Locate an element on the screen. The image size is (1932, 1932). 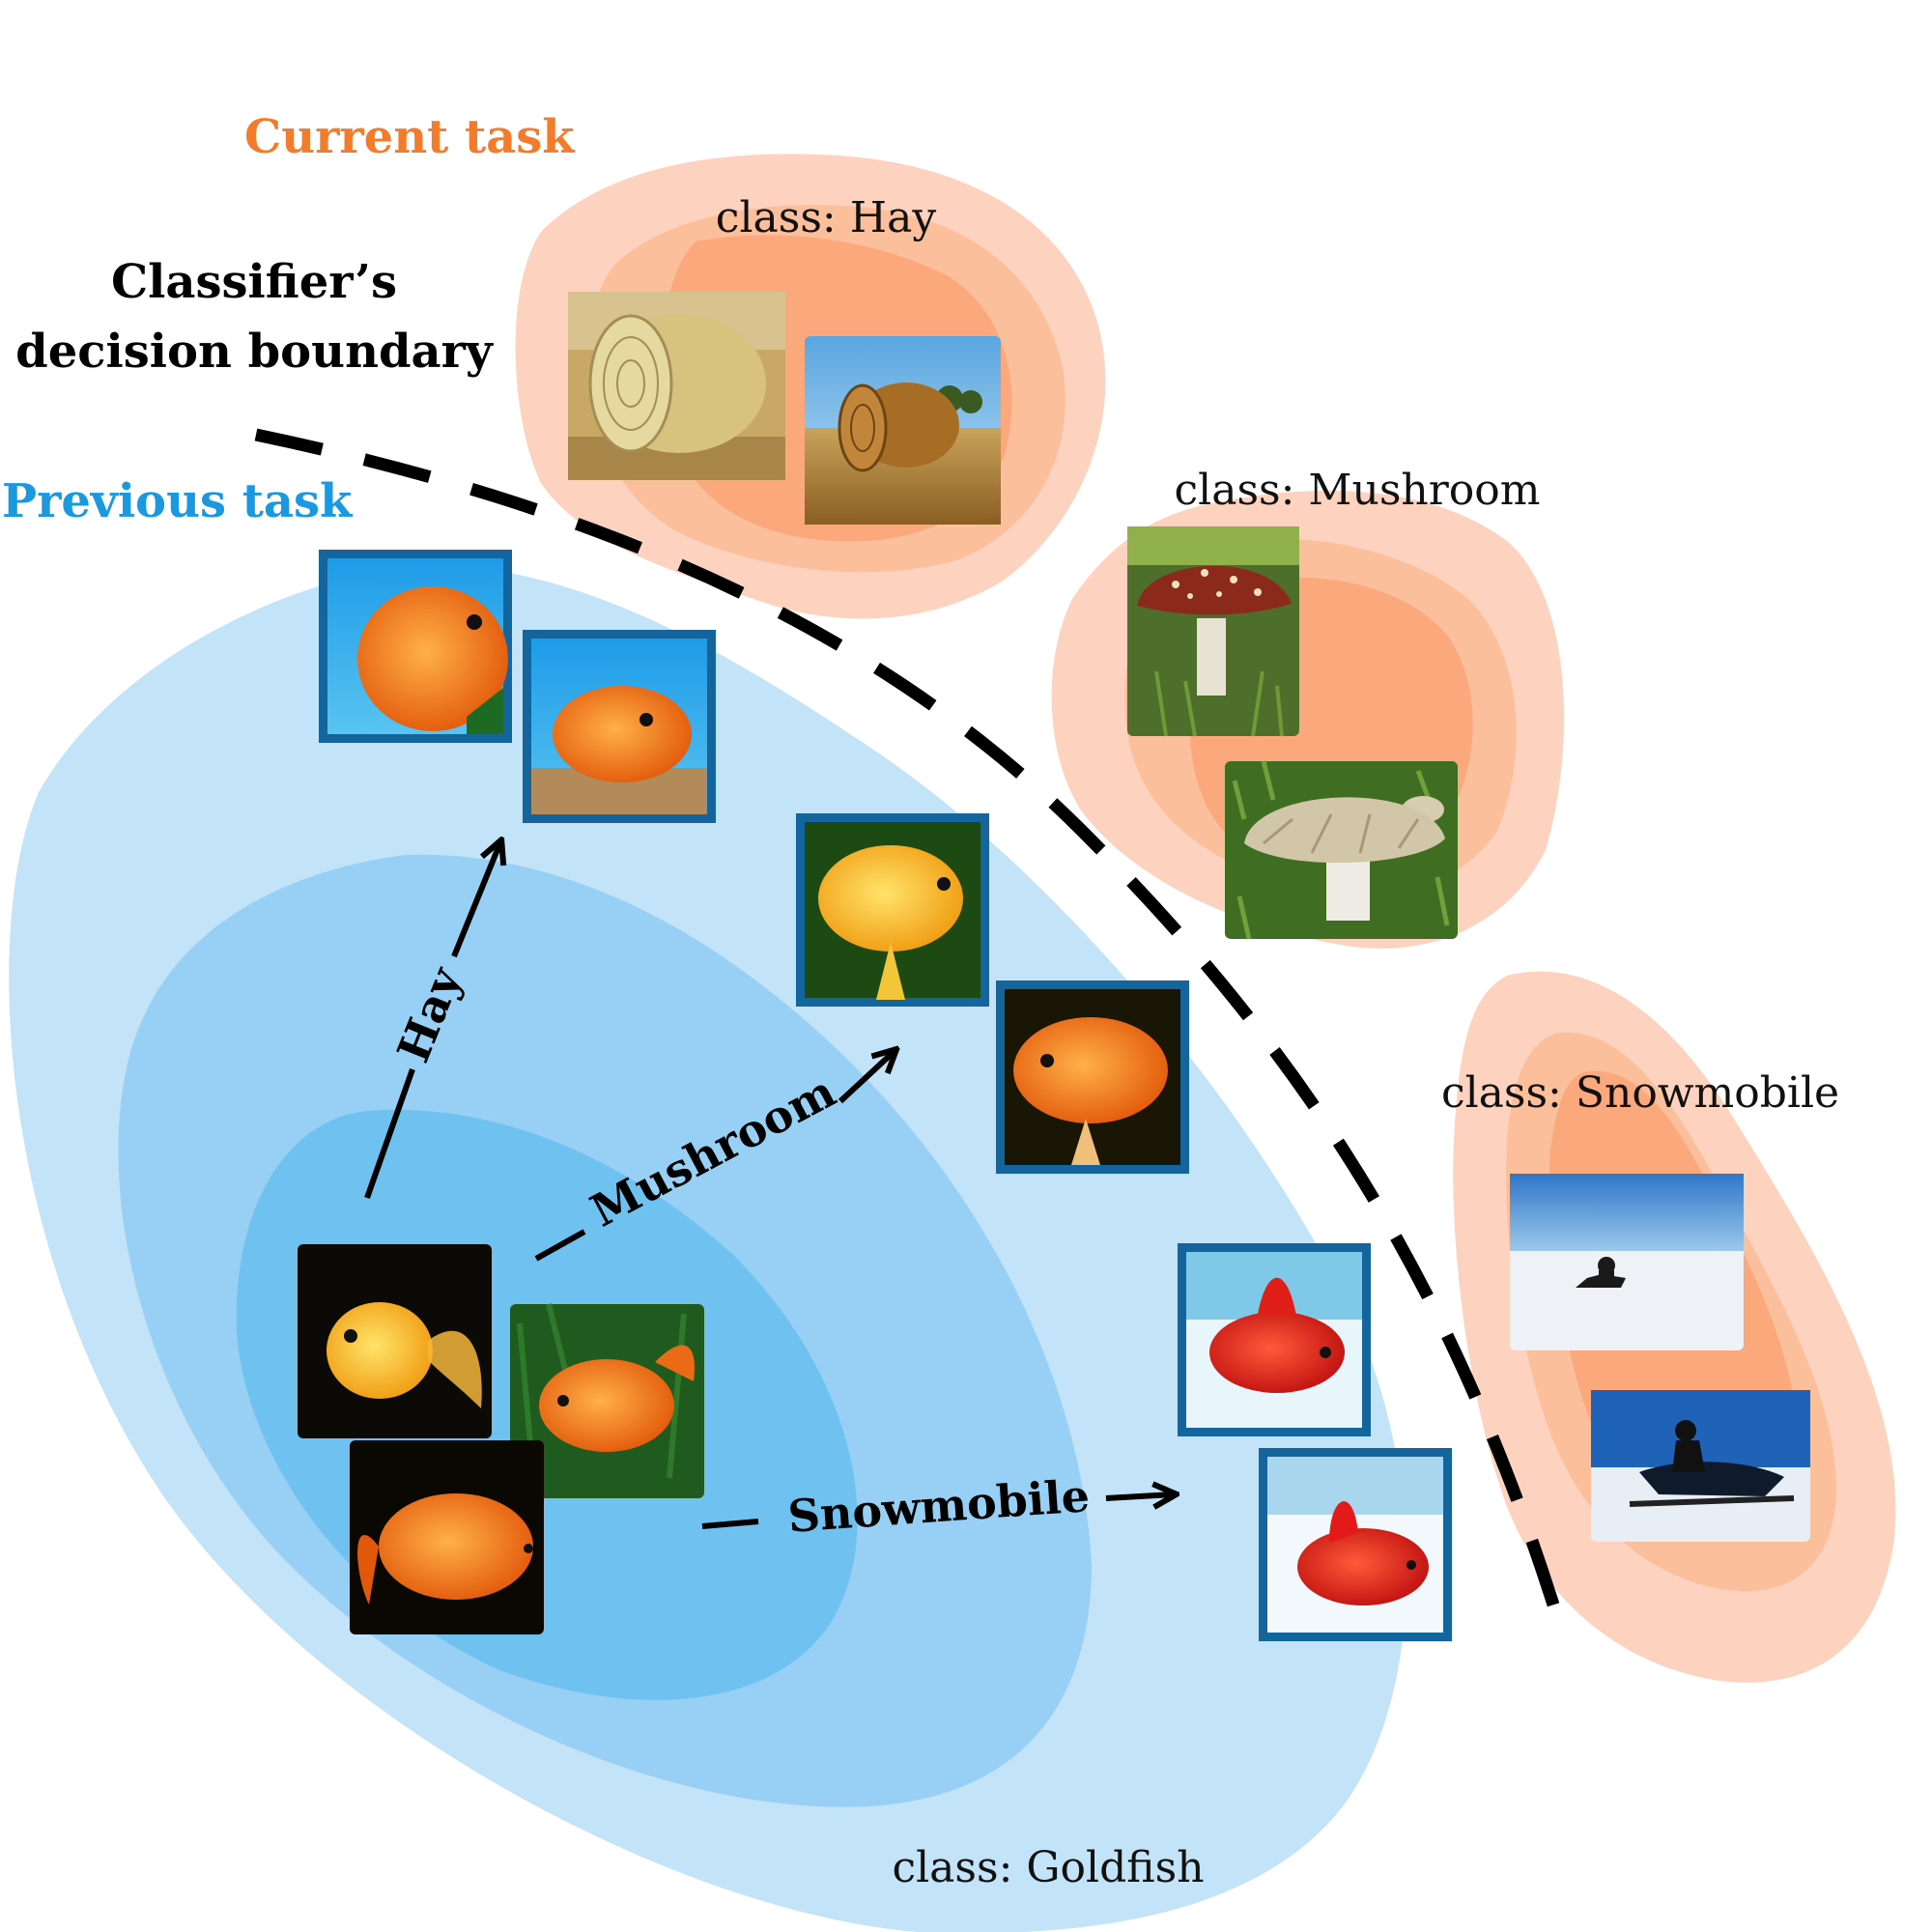
snowmobile-class-label: class: Snowmobile is located at coordinates (1640, 1093).